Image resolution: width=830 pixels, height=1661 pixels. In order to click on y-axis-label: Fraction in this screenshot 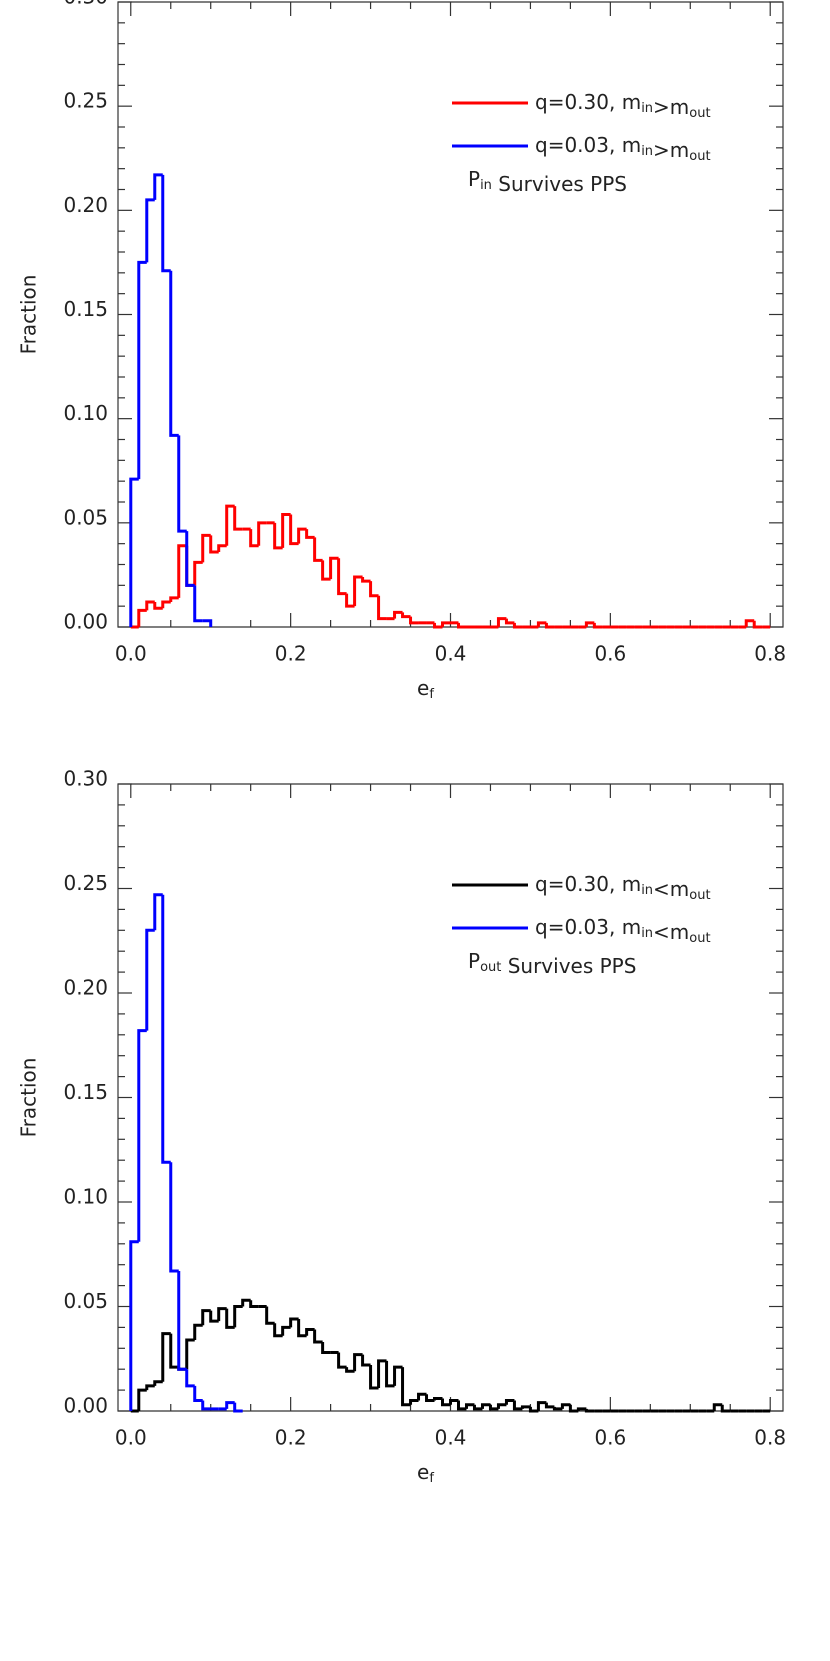, I will do `click(29, 1098)`.